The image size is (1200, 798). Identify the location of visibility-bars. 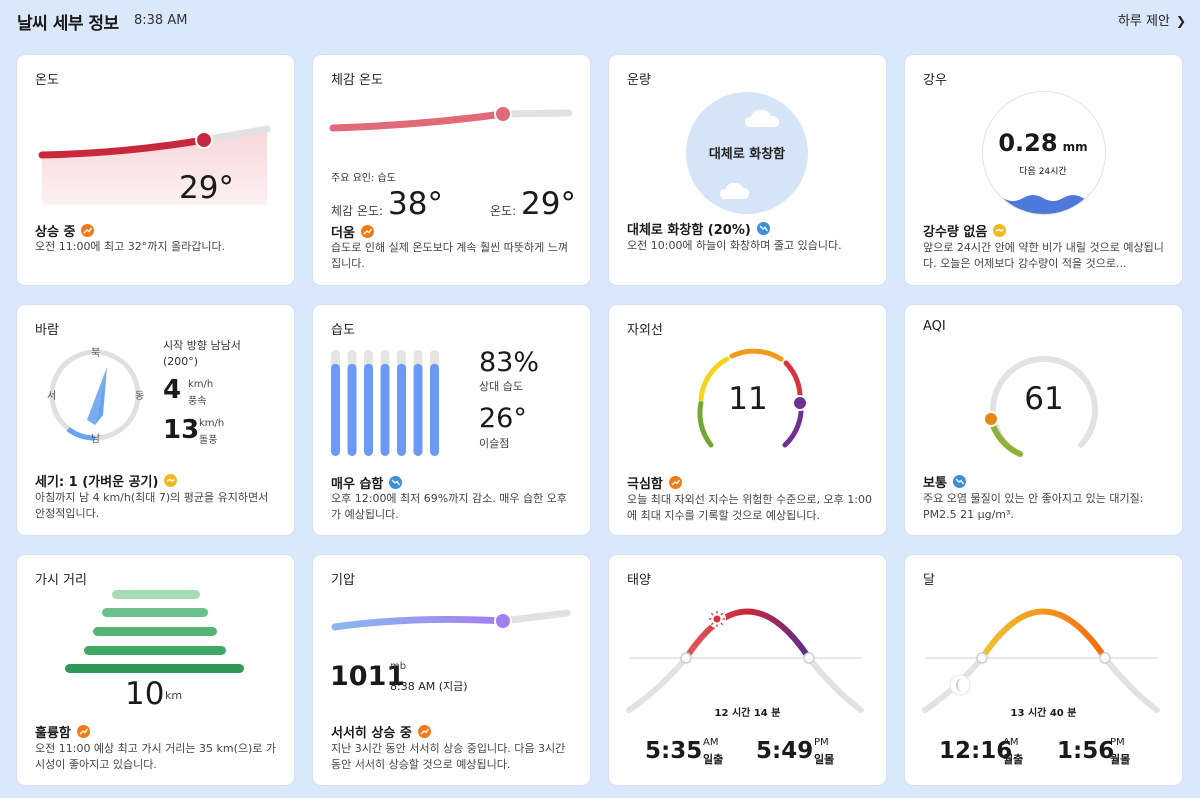
(154, 631).